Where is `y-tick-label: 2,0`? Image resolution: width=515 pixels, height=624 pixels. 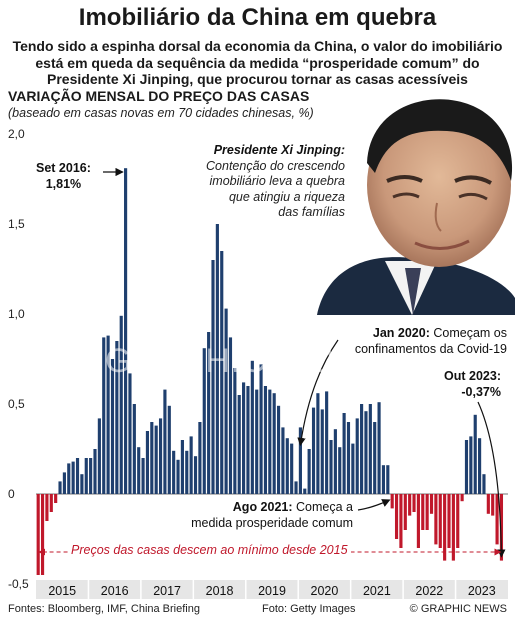
y-tick-label: 2,0 is located at coordinates (16, 134).